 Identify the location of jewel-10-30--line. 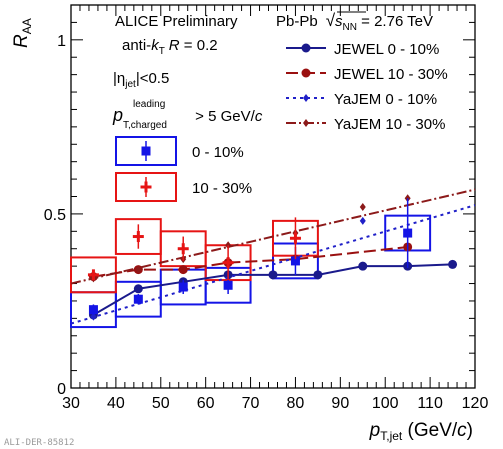
(250, 261).